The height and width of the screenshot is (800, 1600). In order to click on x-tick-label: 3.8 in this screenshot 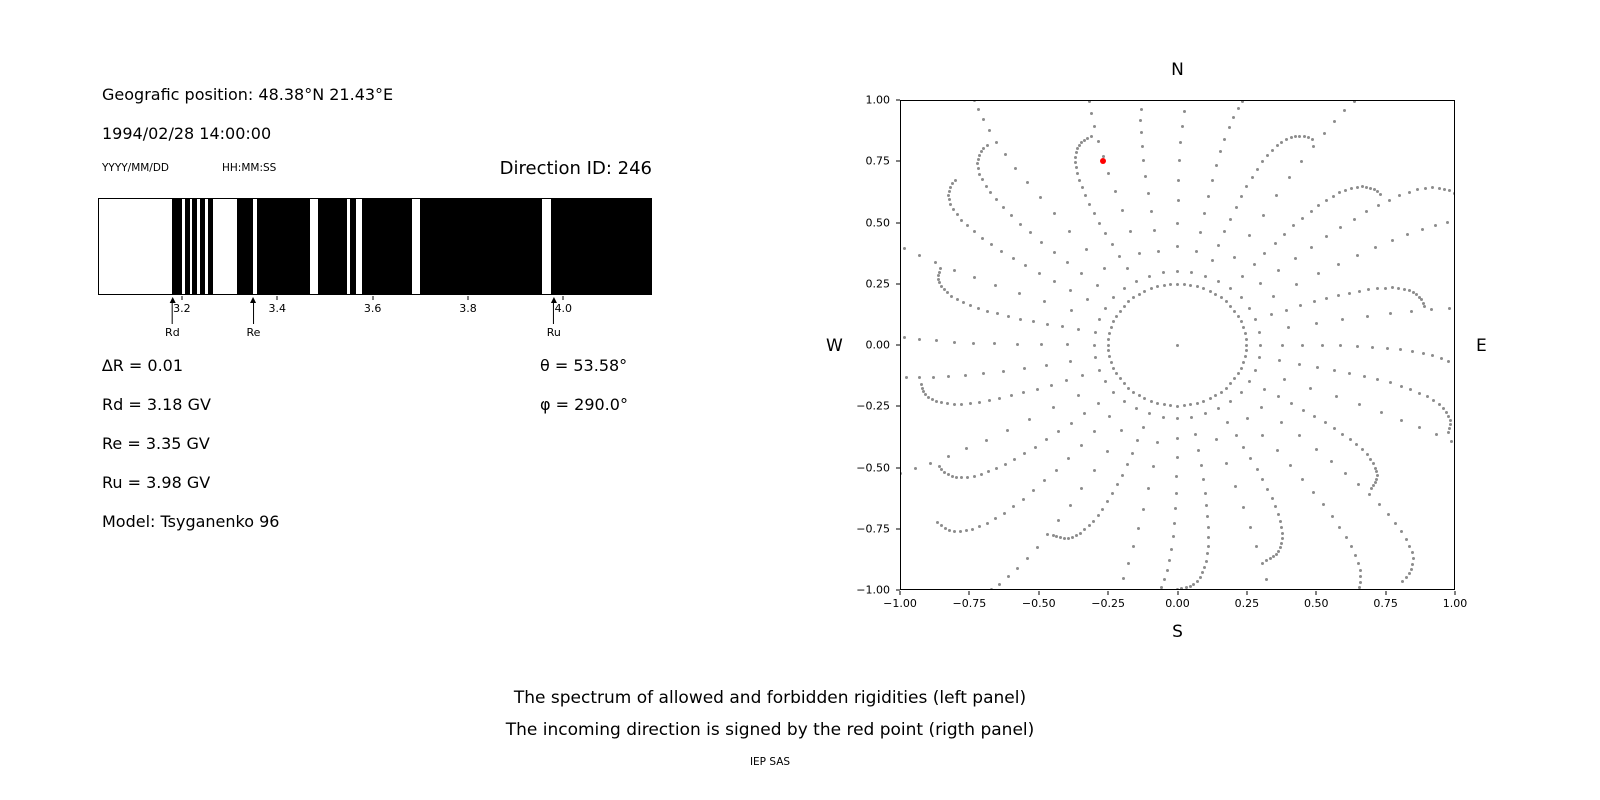, I will do `click(468, 308)`.